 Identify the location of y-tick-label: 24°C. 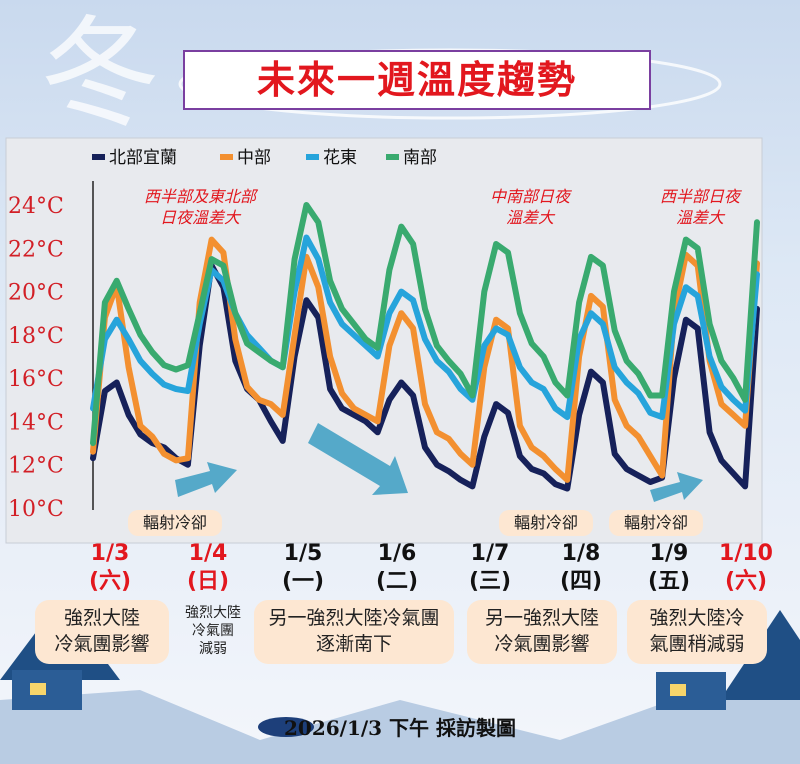
(36, 206).